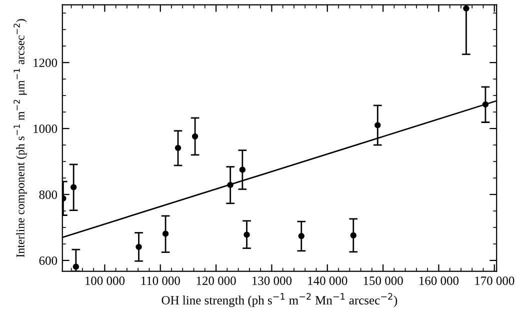 The height and width of the screenshot is (323, 520). I want to click on x-tick-label: 110 000, so click(160, 280).